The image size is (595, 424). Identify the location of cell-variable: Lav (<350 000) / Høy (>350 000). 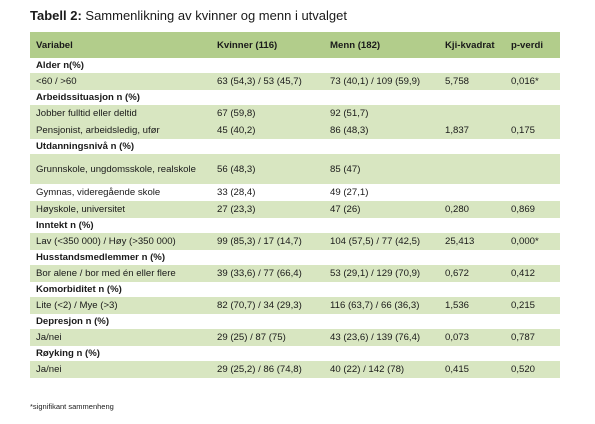
(120, 241).